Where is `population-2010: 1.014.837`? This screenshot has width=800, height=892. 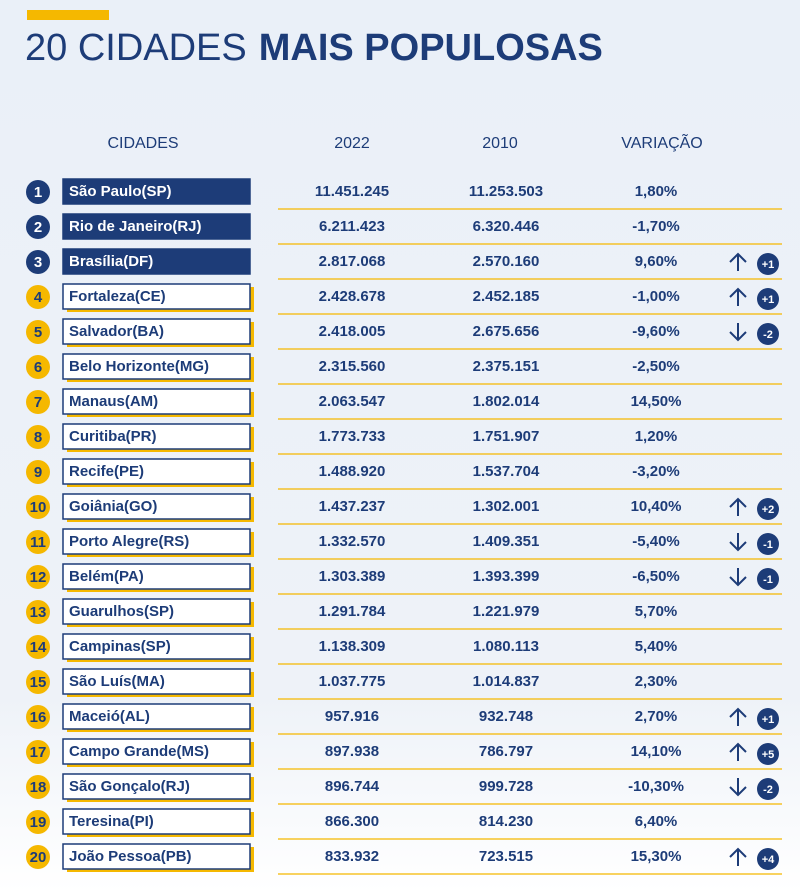 population-2010: 1.014.837 is located at coordinates (506, 681).